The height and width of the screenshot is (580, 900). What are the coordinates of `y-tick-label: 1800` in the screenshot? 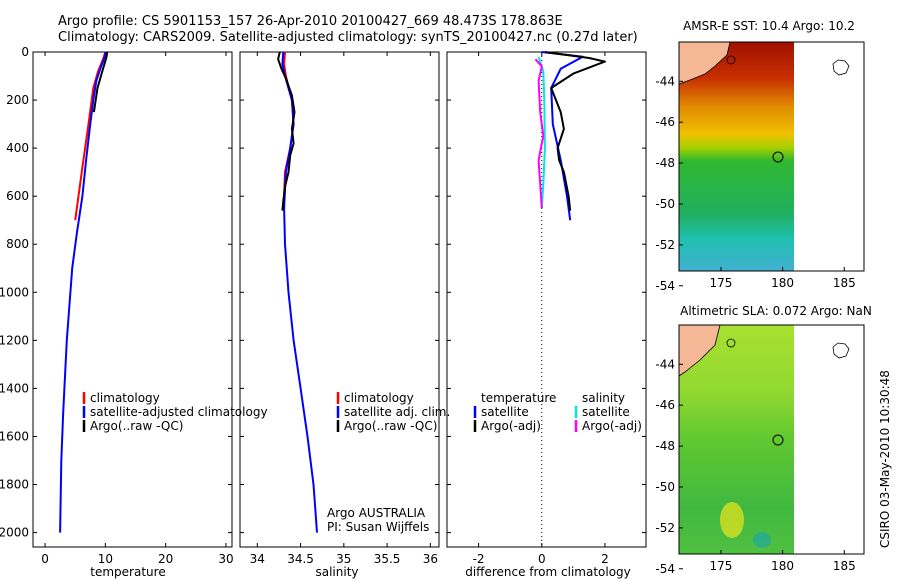 It's located at (14, 485).